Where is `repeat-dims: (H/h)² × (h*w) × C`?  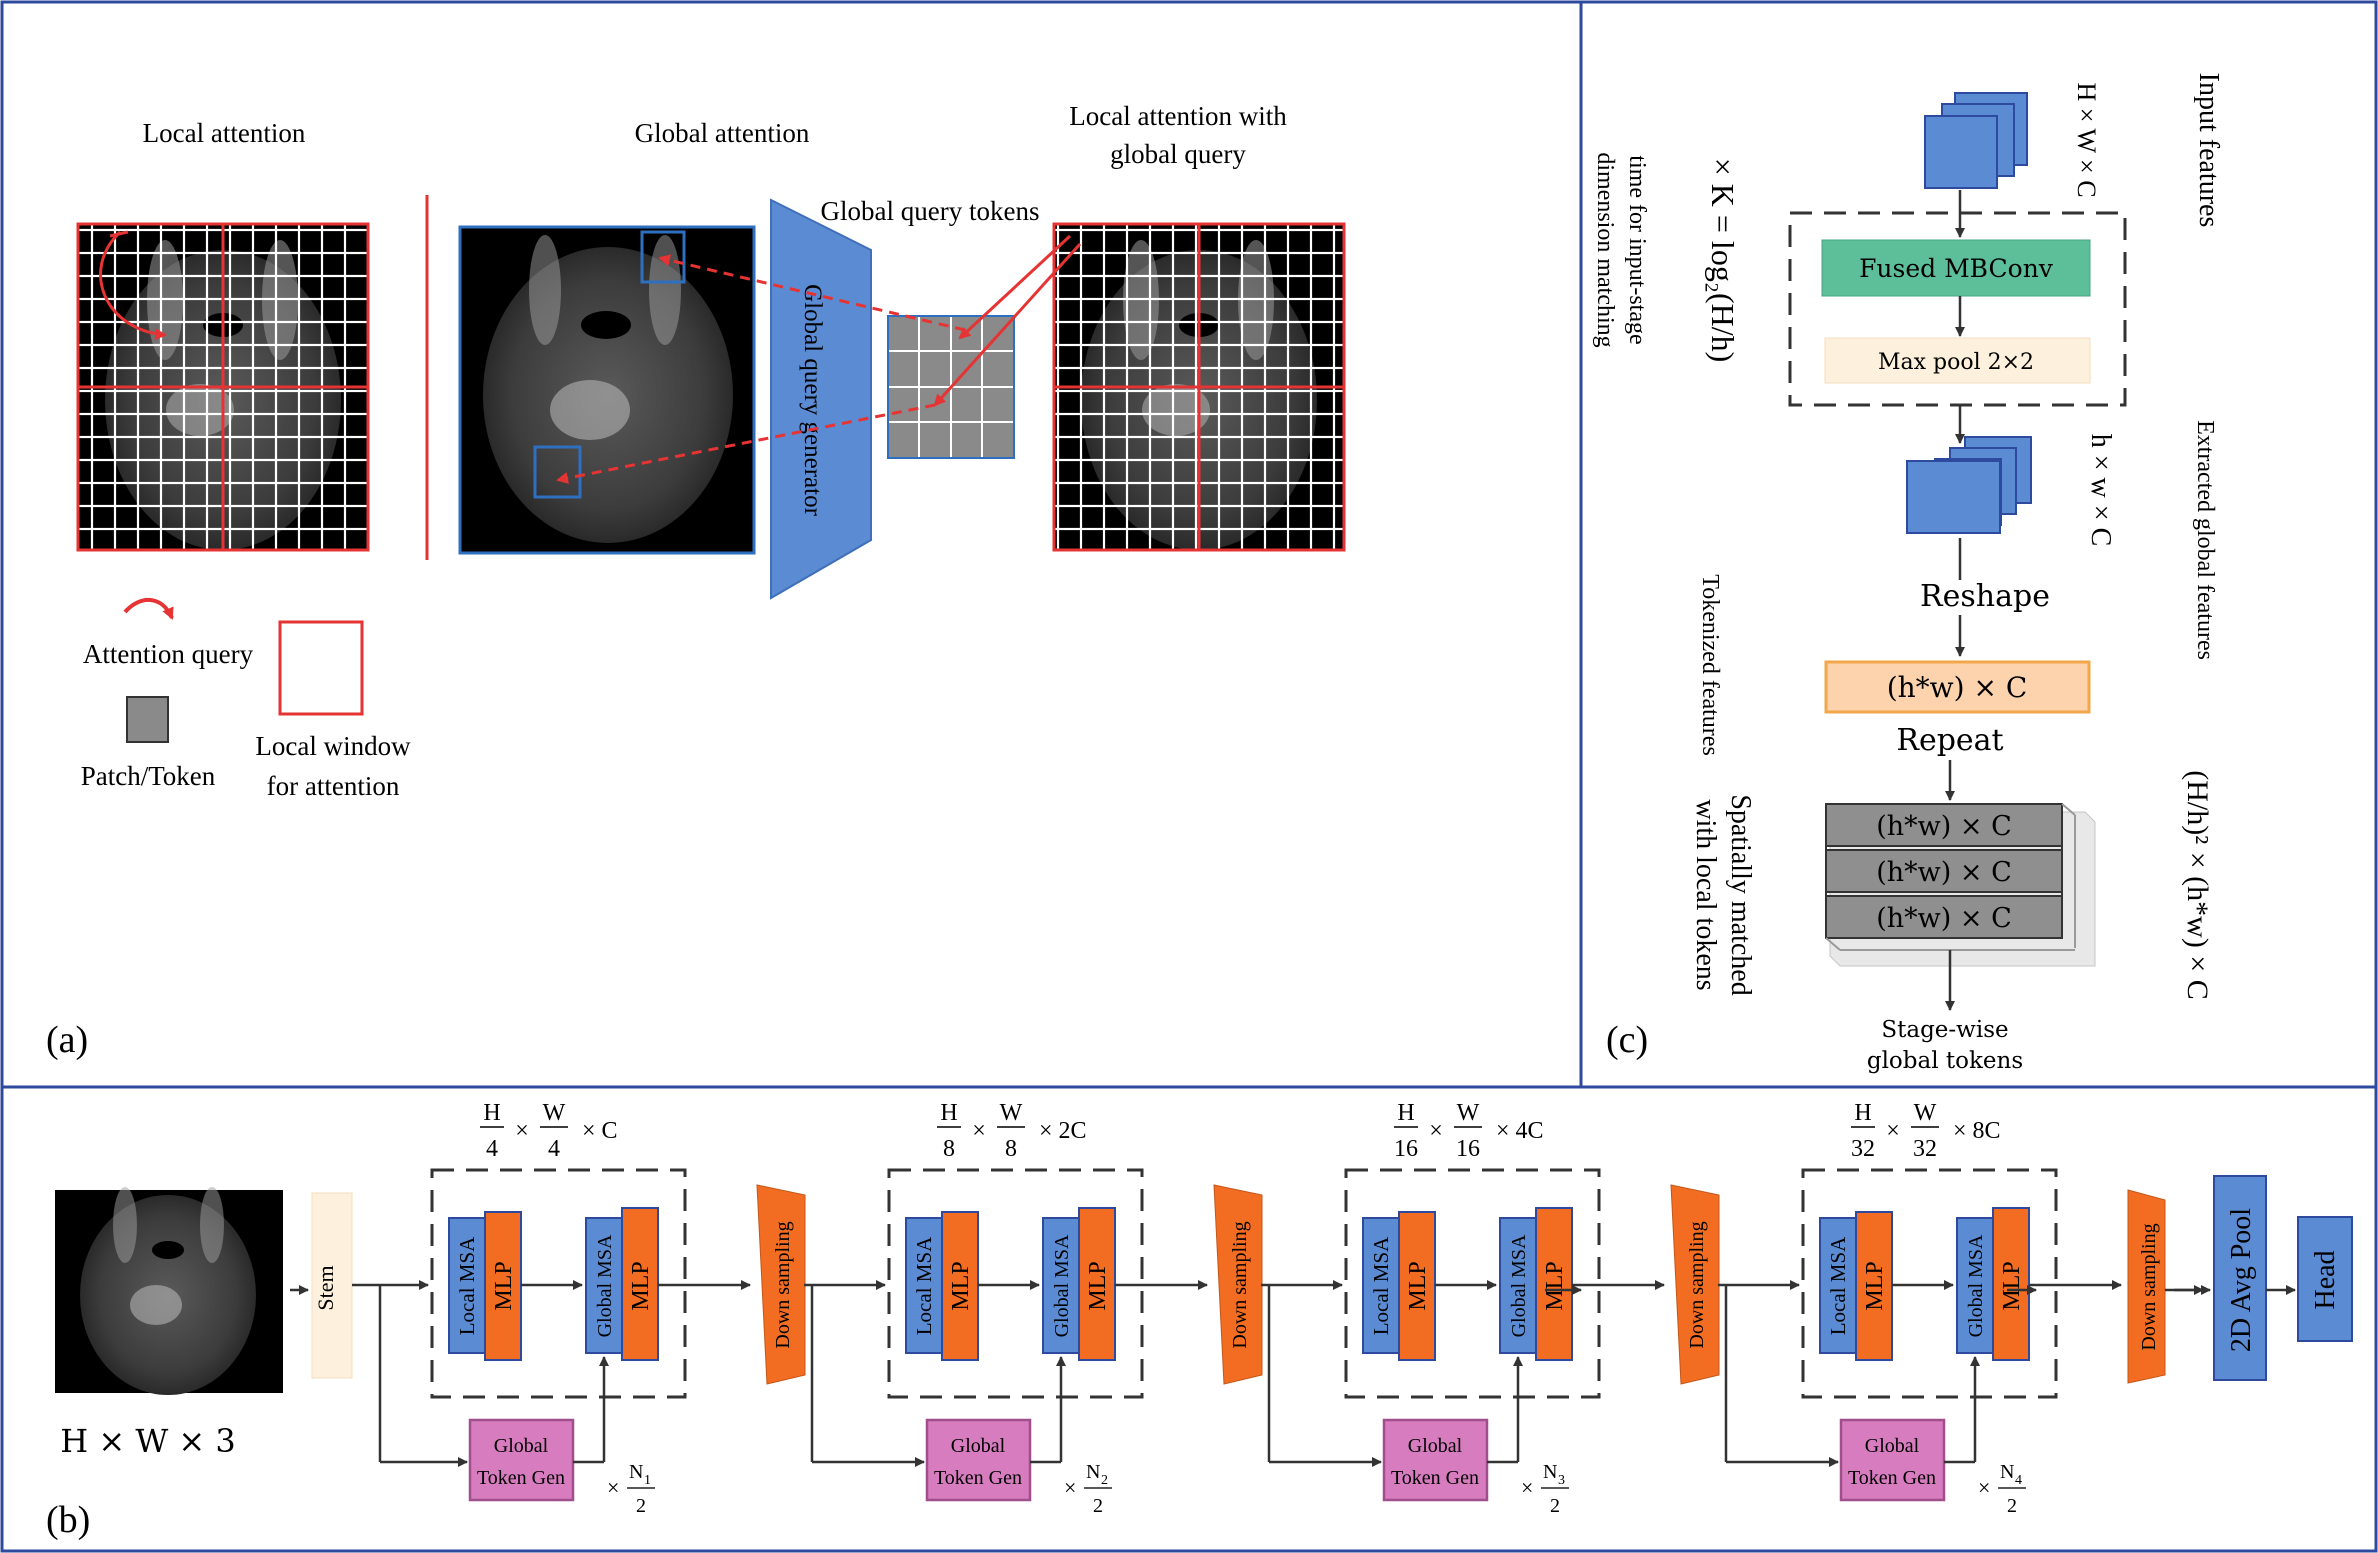 repeat-dims: (H/h)² × (h*w) × C is located at coordinates (2197, 884).